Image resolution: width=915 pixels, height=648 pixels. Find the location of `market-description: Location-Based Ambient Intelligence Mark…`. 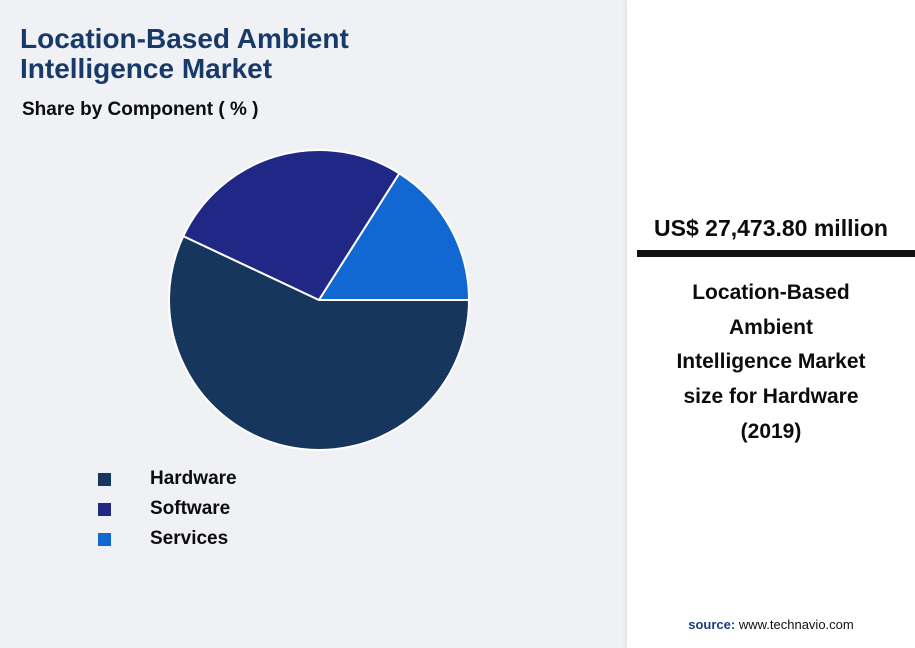

market-description: Location-Based Ambient Intelligence Mark… is located at coordinates (771, 362).